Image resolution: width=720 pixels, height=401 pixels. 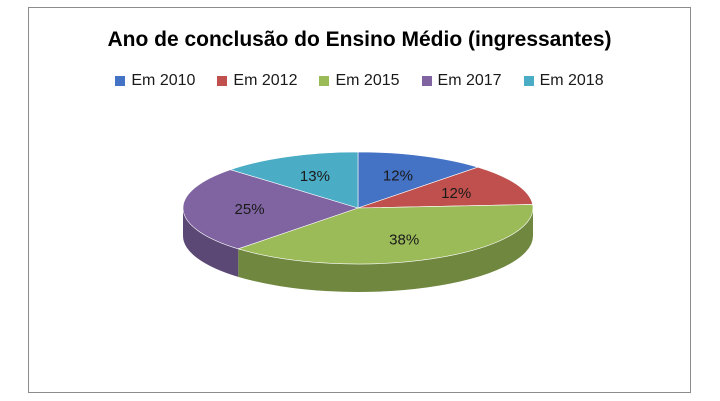 I want to click on legend-label: Em 2017, so click(x=469, y=80).